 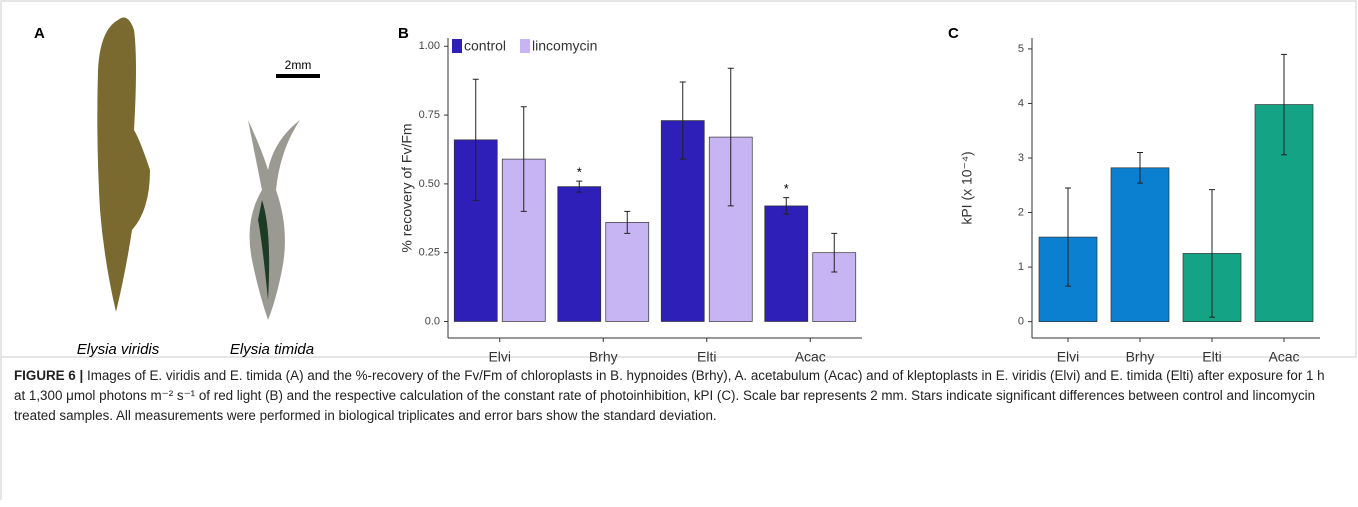 I want to click on y-tick-label: 5, so click(x=1021, y=49).